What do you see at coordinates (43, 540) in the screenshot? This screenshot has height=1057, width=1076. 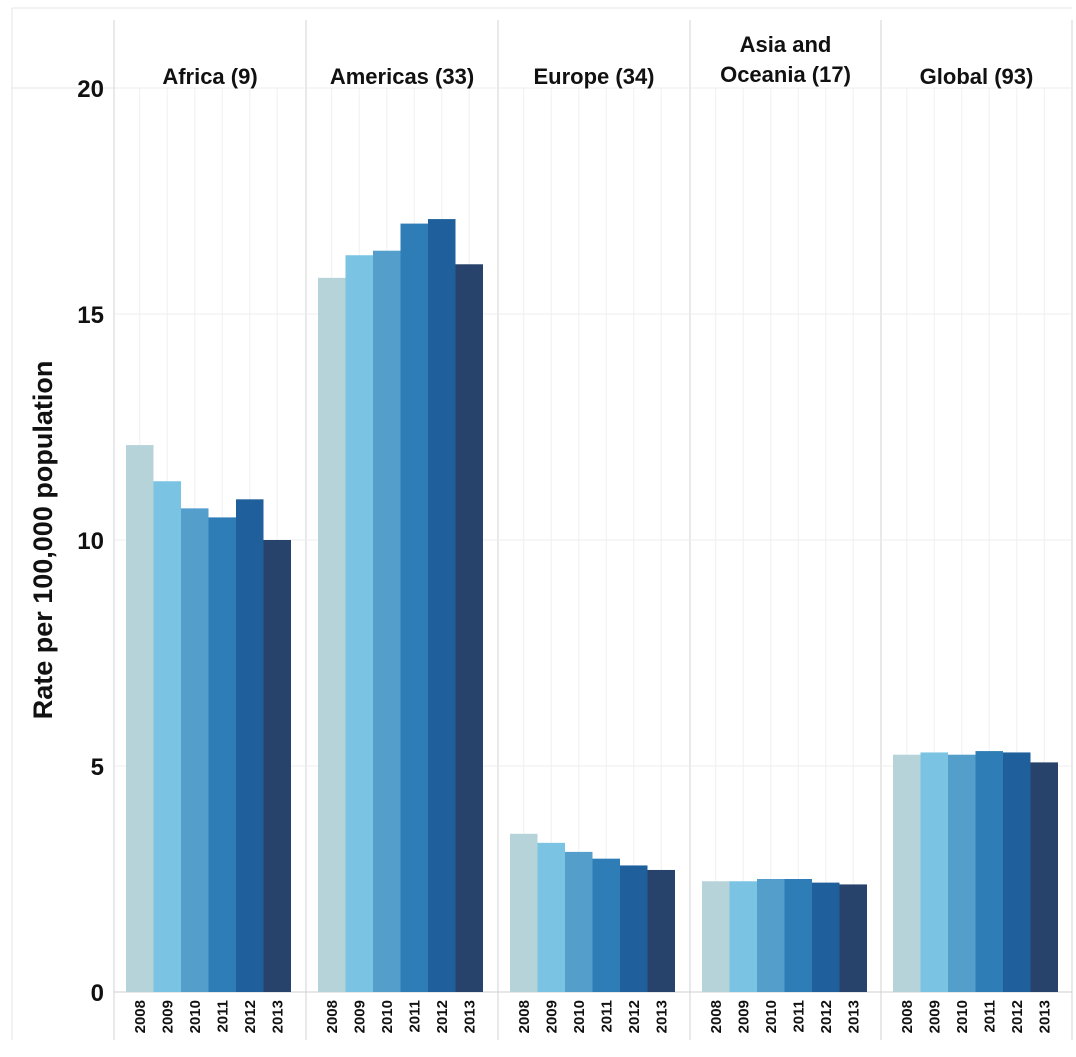 I see `y-axis-title: Rate per 100,000 population` at bounding box center [43, 540].